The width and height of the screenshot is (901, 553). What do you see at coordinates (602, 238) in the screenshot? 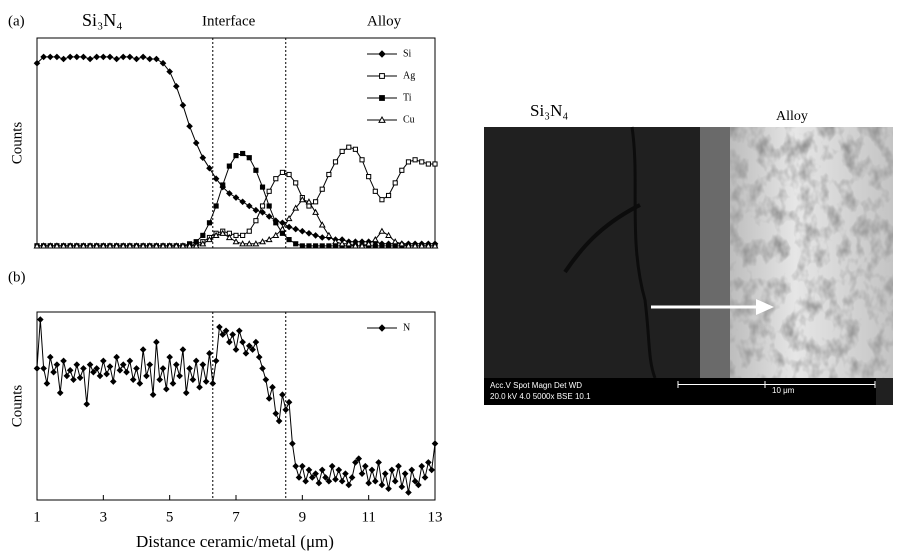
I see `crack` at bounding box center [602, 238].